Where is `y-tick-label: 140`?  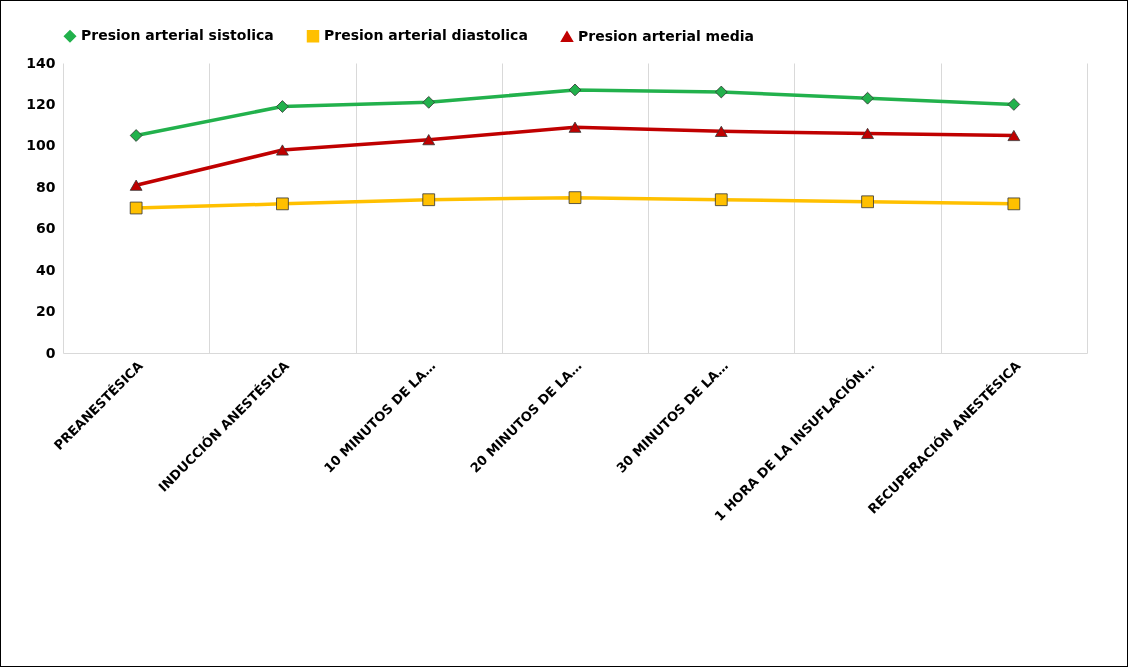 y-tick-label: 140 is located at coordinates (41, 62).